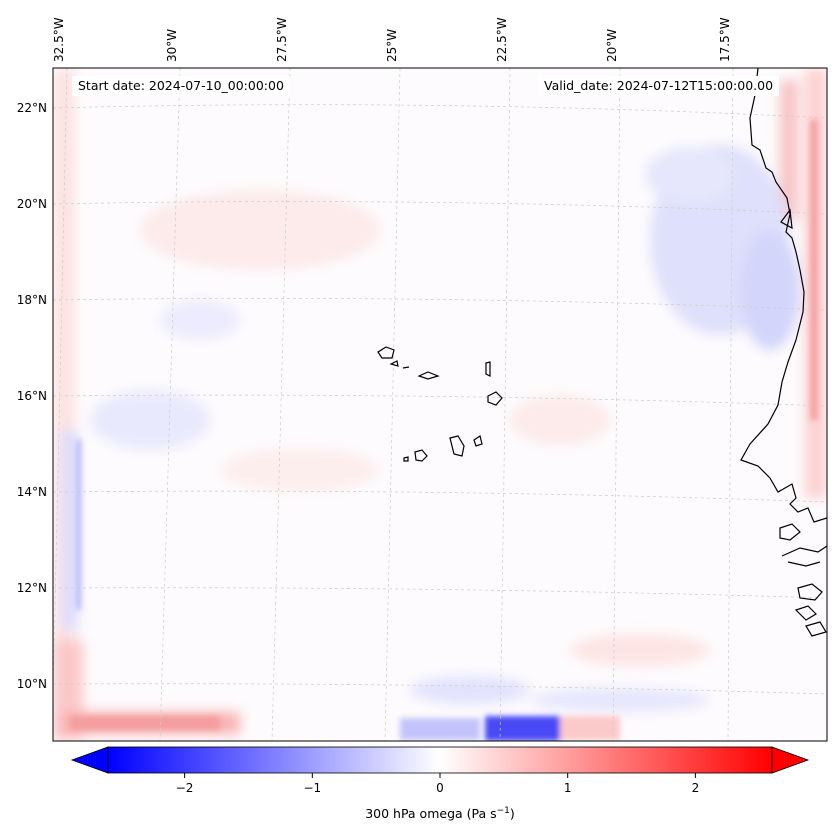 The image size is (837, 839). Describe the element at coordinates (300, 470) in the screenshot. I see `central-positive-patch` at that location.